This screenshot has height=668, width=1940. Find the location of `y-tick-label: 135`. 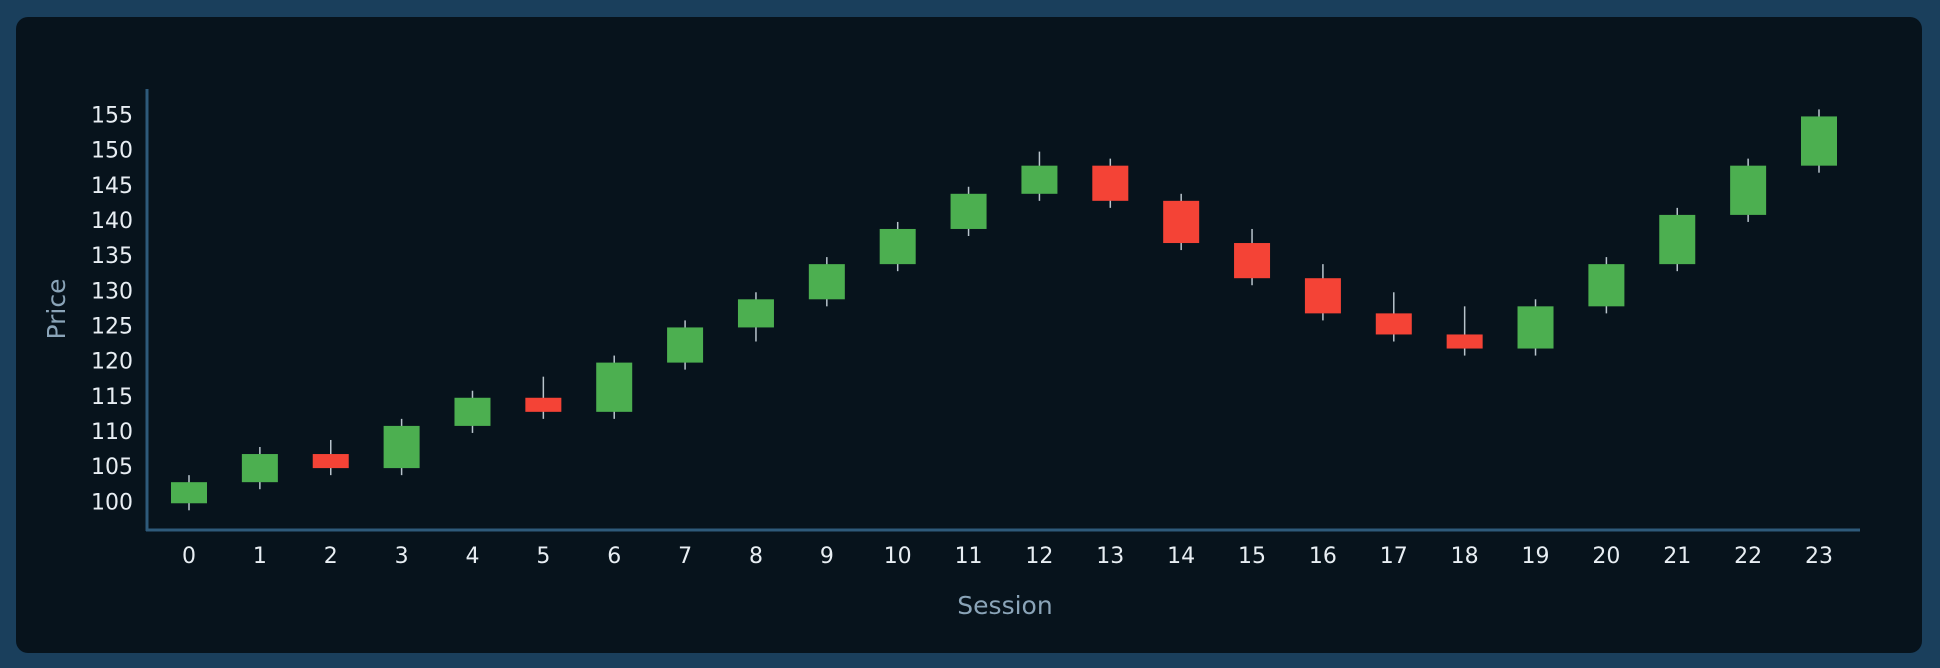

y-tick-label: 135 is located at coordinates (112, 256).